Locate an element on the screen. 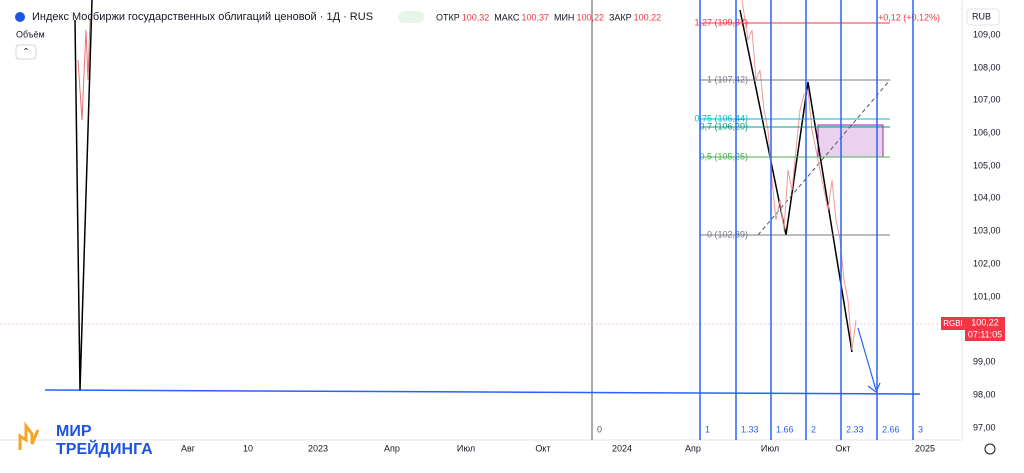 Image resolution: width=1024 pixels, height=473 pixels. price-label: 108,00 is located at coordinates (987, 67).